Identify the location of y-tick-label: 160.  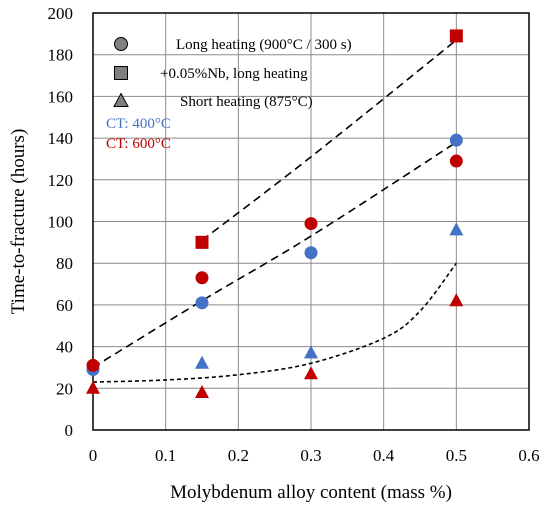
(61, 96).